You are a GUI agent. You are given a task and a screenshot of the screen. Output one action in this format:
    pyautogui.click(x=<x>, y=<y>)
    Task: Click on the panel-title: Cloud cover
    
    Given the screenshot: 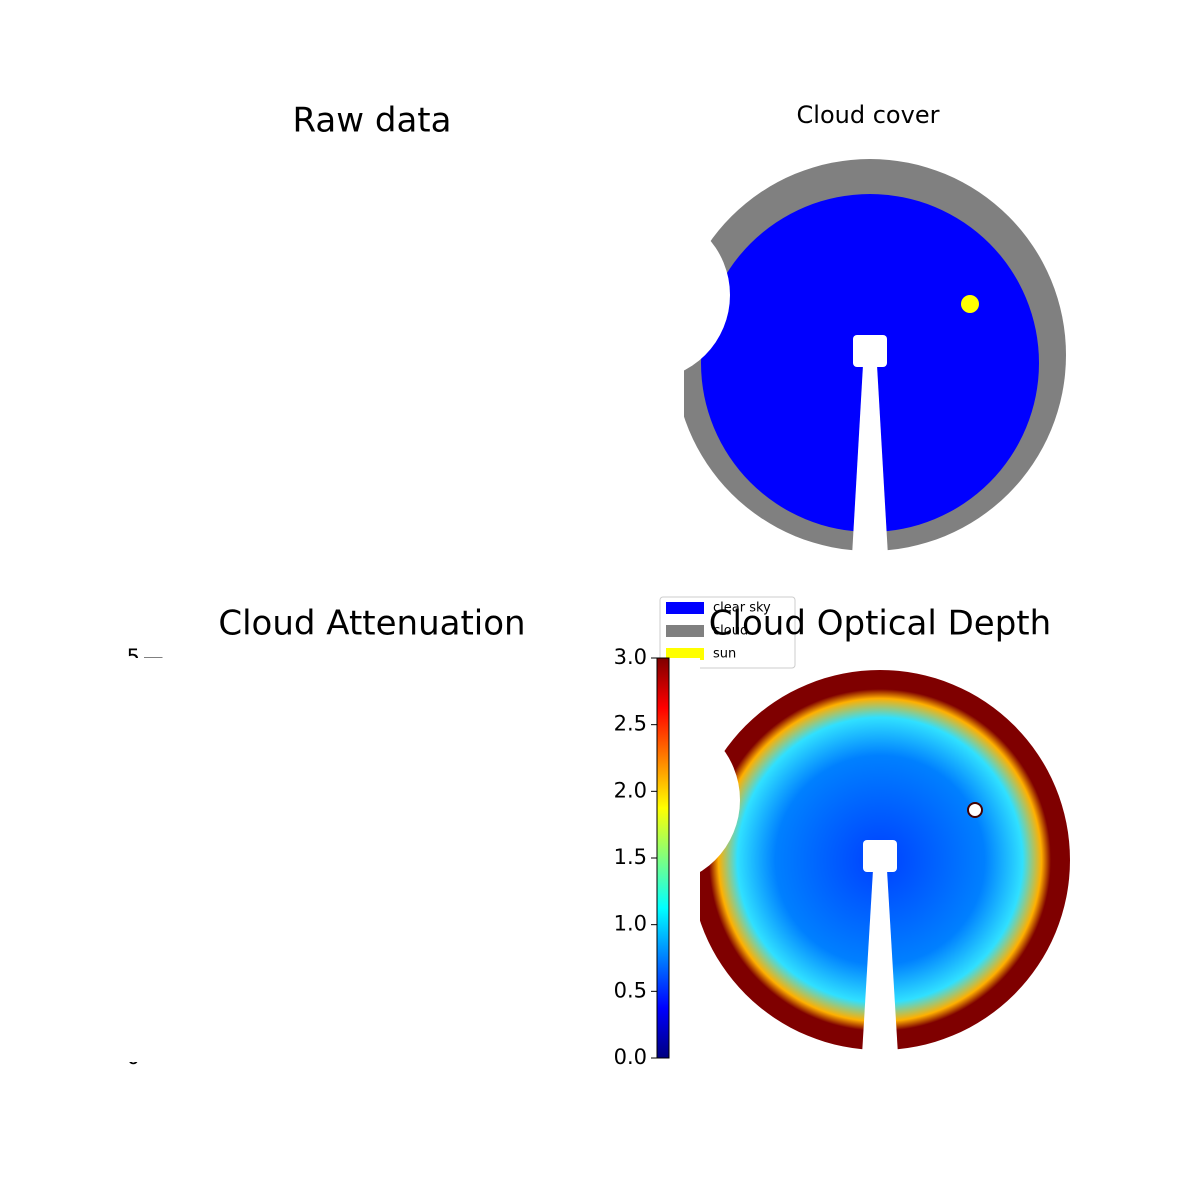 What is the action you would take?
    pyautogui.click(x=868, y=115)
    